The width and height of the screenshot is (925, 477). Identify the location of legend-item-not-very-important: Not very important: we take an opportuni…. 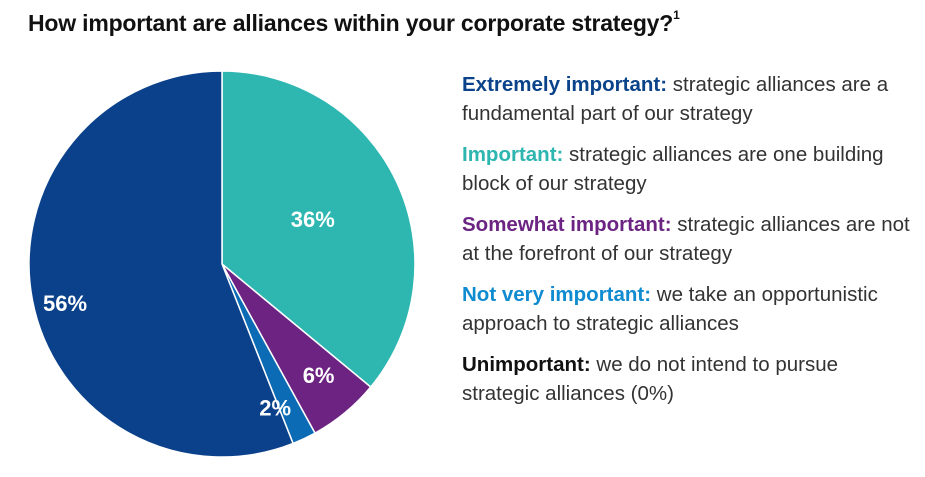
(687, 309).